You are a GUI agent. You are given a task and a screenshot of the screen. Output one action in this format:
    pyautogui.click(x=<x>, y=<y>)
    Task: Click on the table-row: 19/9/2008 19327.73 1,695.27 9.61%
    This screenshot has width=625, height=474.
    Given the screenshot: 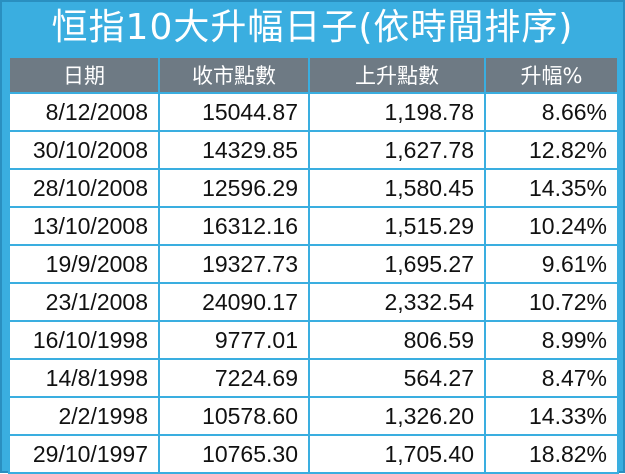 What is the action you would take?
    pyautogui.click(x=313, y=264)
    